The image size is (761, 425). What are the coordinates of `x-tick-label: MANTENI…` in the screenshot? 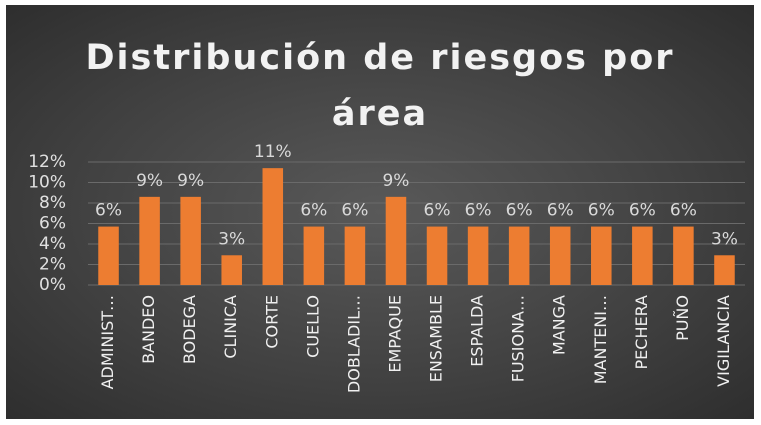 It's located at (600, 339).